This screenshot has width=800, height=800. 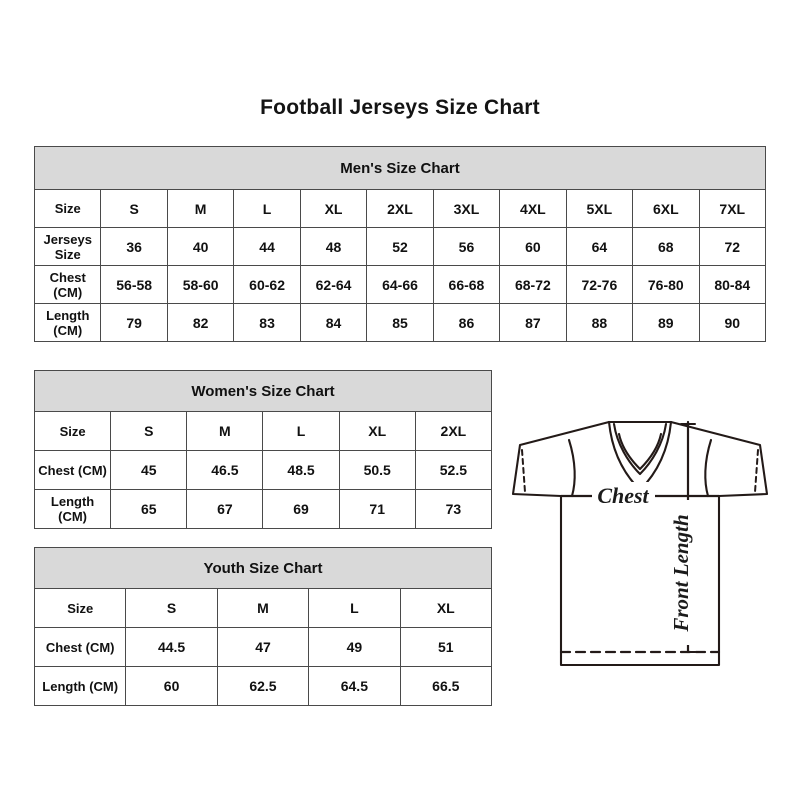 I want to click on chest-label-background, so click(x=623, y=495).